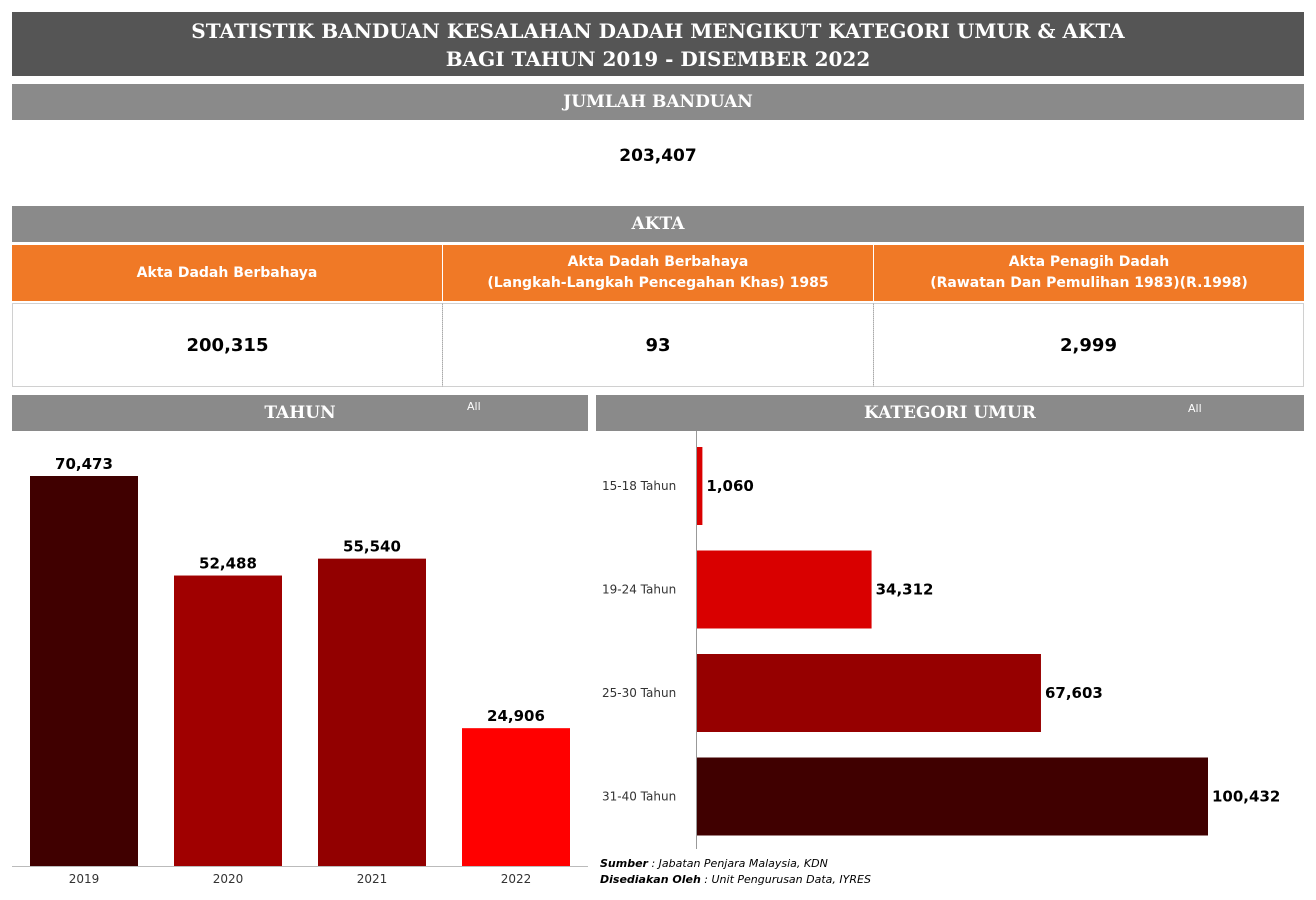  I want to click on source-text: : Jabatan Penjara Malaysia, KDN, so click(737, 863).